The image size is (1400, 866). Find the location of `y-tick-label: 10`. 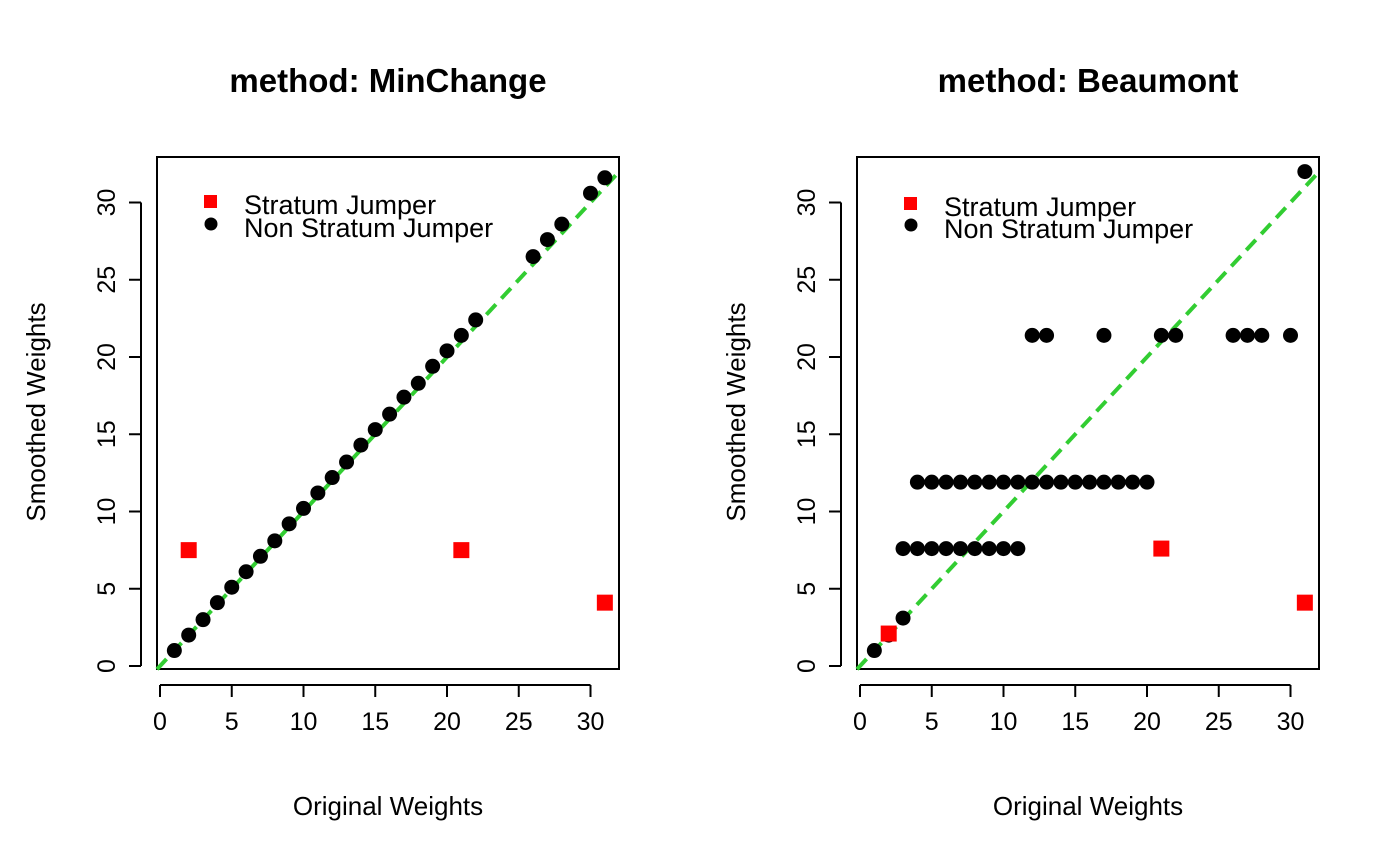

y-tick-label: 10 is located at coordinates (807, 512).